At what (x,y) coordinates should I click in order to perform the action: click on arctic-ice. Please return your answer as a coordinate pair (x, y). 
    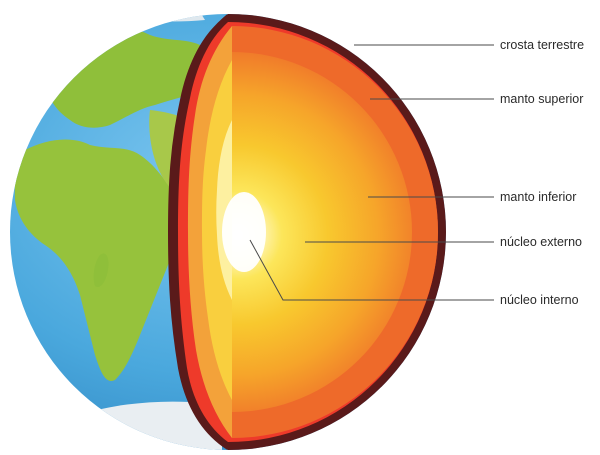
    Looking at the image, I should click on (167, 18).